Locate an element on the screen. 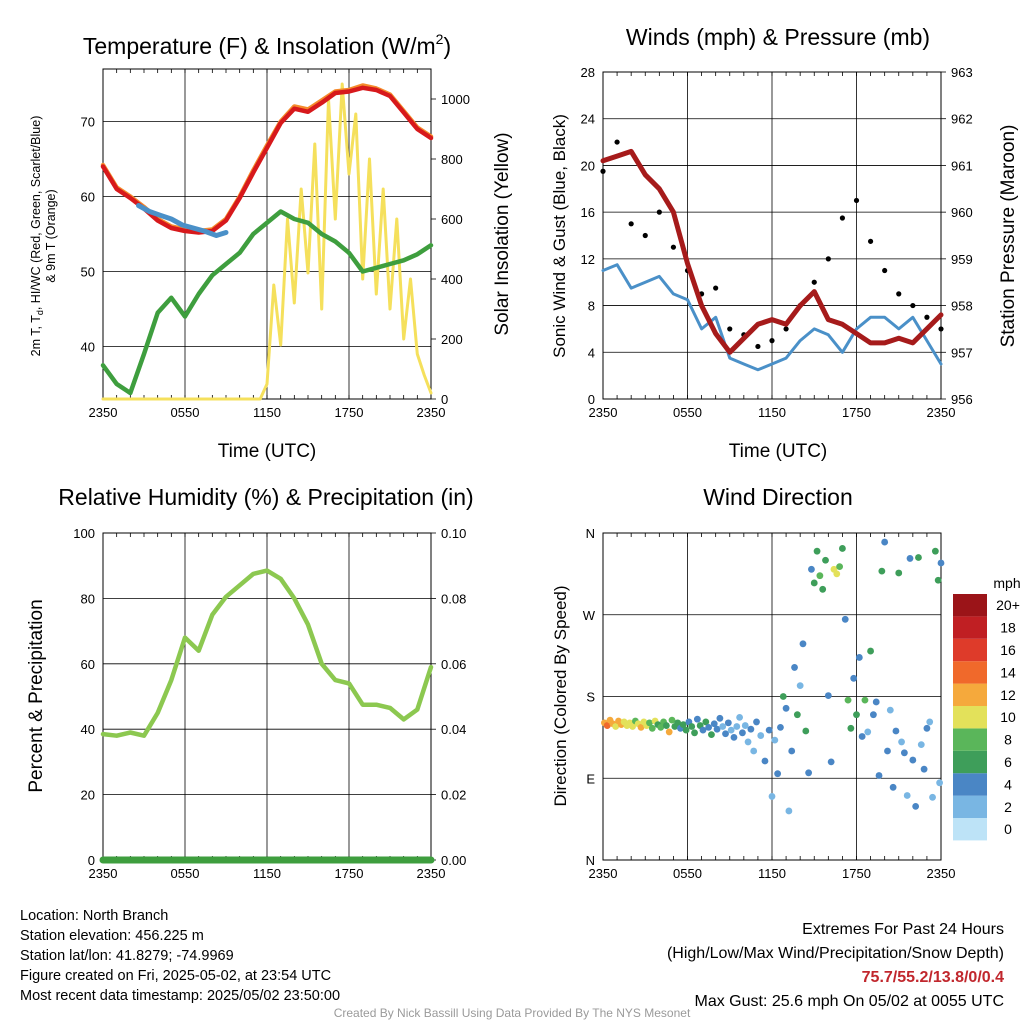 The image size is (1024, 1024). y2-axis-label: Station Pressure (Maroon) is located at coordinates (1008, 236).